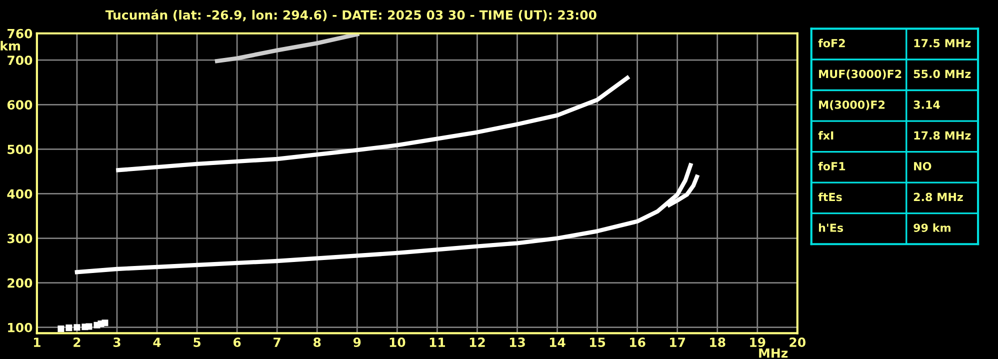 This screenshot has height=359, width=998. Describe the element at coordinates (157, 342) in the screenshot. I see `x-tick-label: 4` at that location.